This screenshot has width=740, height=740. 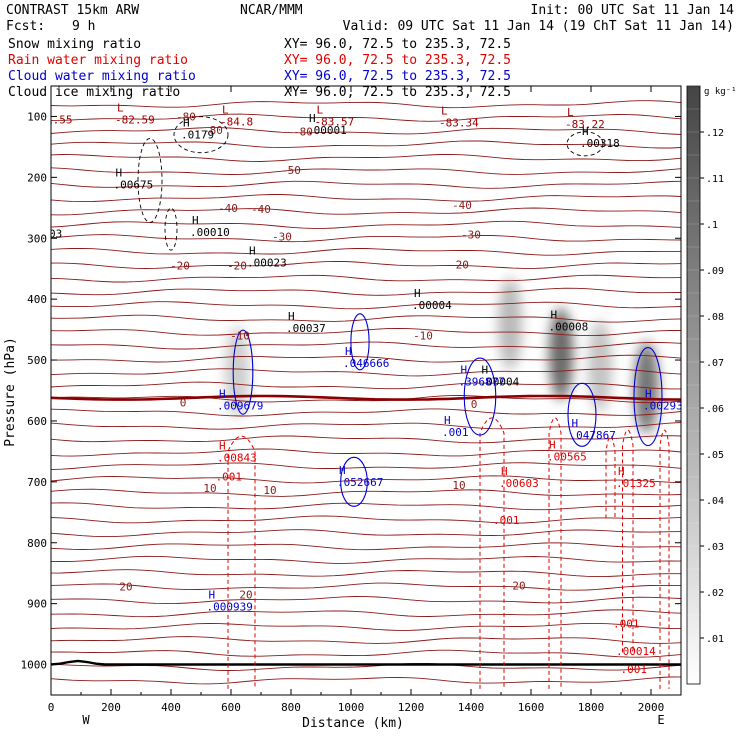 What do you see at coordinates (715, 363) in the screenshot?
I see `colorbar-tick-label: .07` at bounding box center [715, 363].